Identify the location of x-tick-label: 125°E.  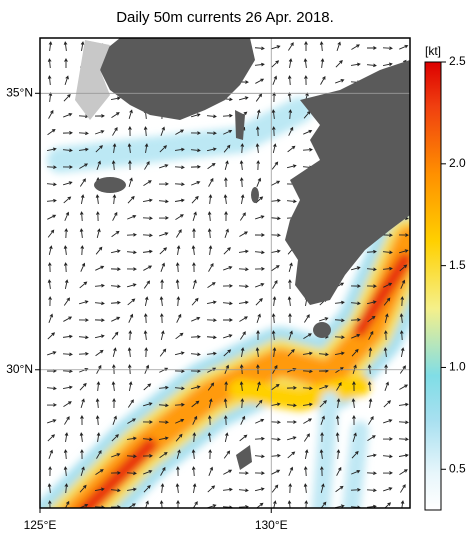
(40, 525).